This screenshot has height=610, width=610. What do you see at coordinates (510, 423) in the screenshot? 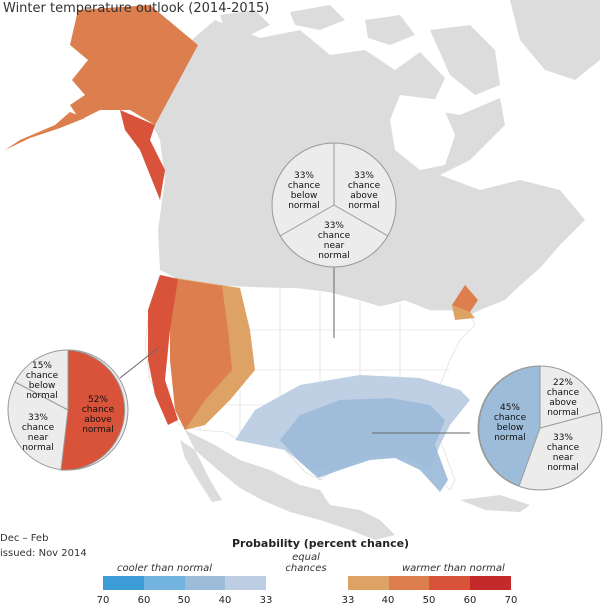
I see `pie-southeast-below: 45% chance below normal` at bounding box center [510, 423].